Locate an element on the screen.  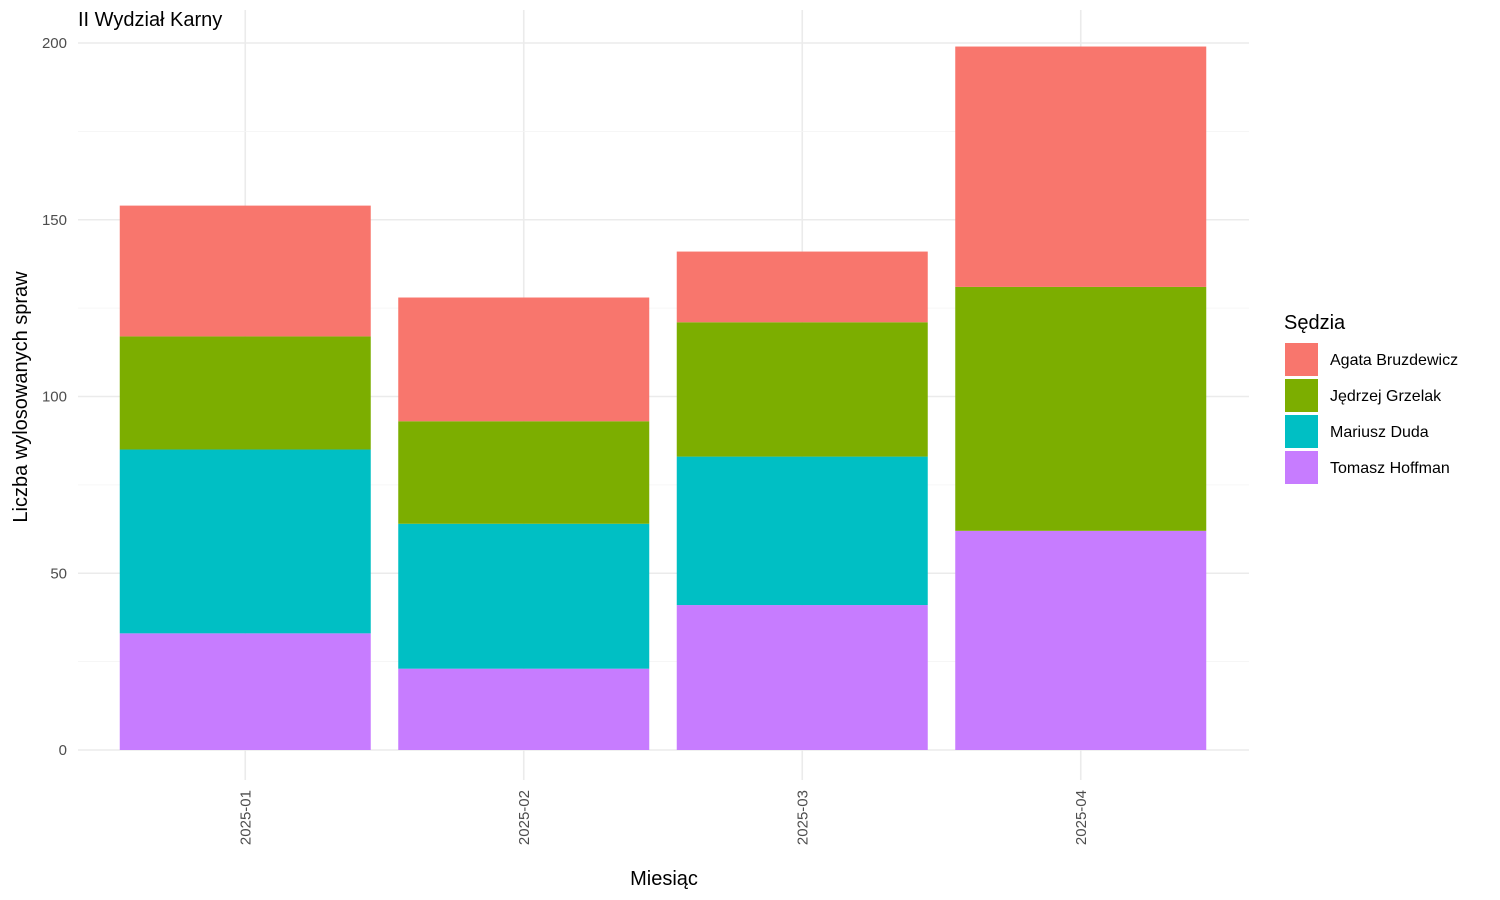
x-tick-label: 2025-02 is located at coordinates (524, 817).